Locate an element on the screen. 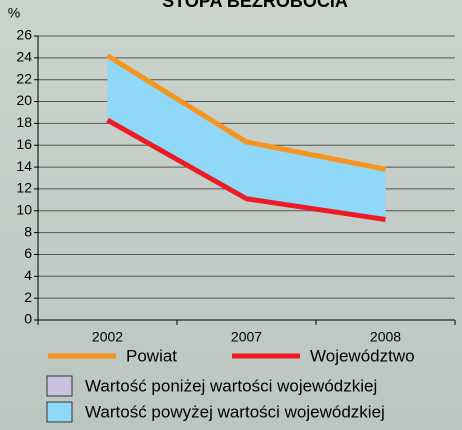  y-axis-label: % is located at coordinates (14, 13).